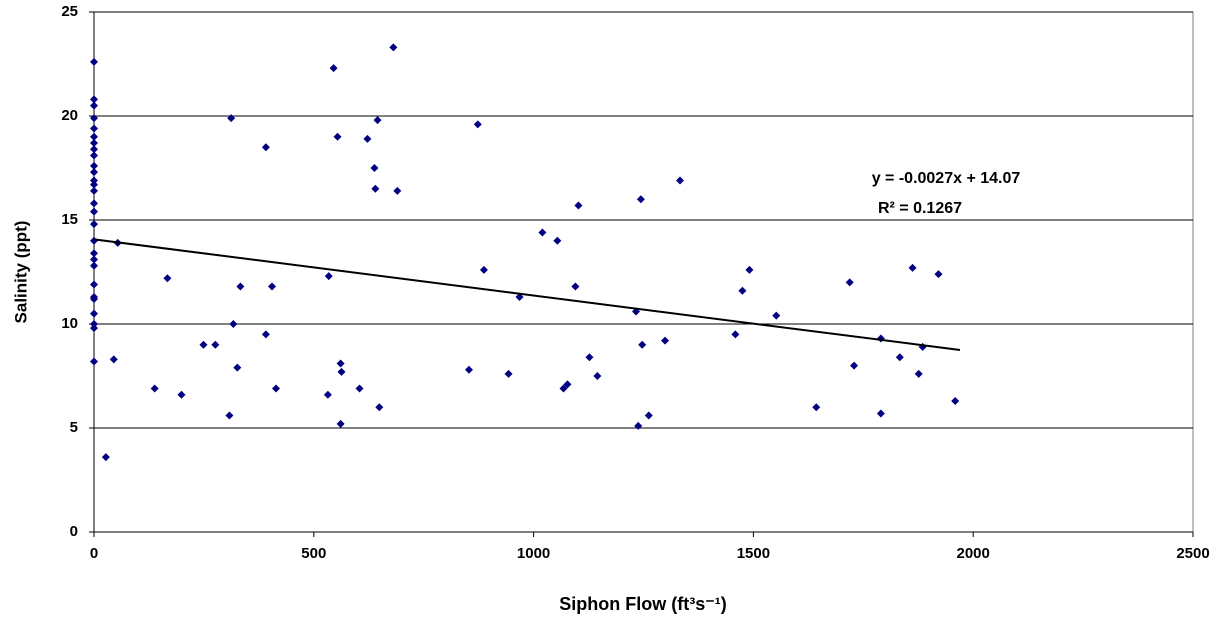 The height and width of the screenshot is (628, 1225). Describe the element at coordinates (69, 323) in the screenshot. I see `y-tick-label: 10` at that location.